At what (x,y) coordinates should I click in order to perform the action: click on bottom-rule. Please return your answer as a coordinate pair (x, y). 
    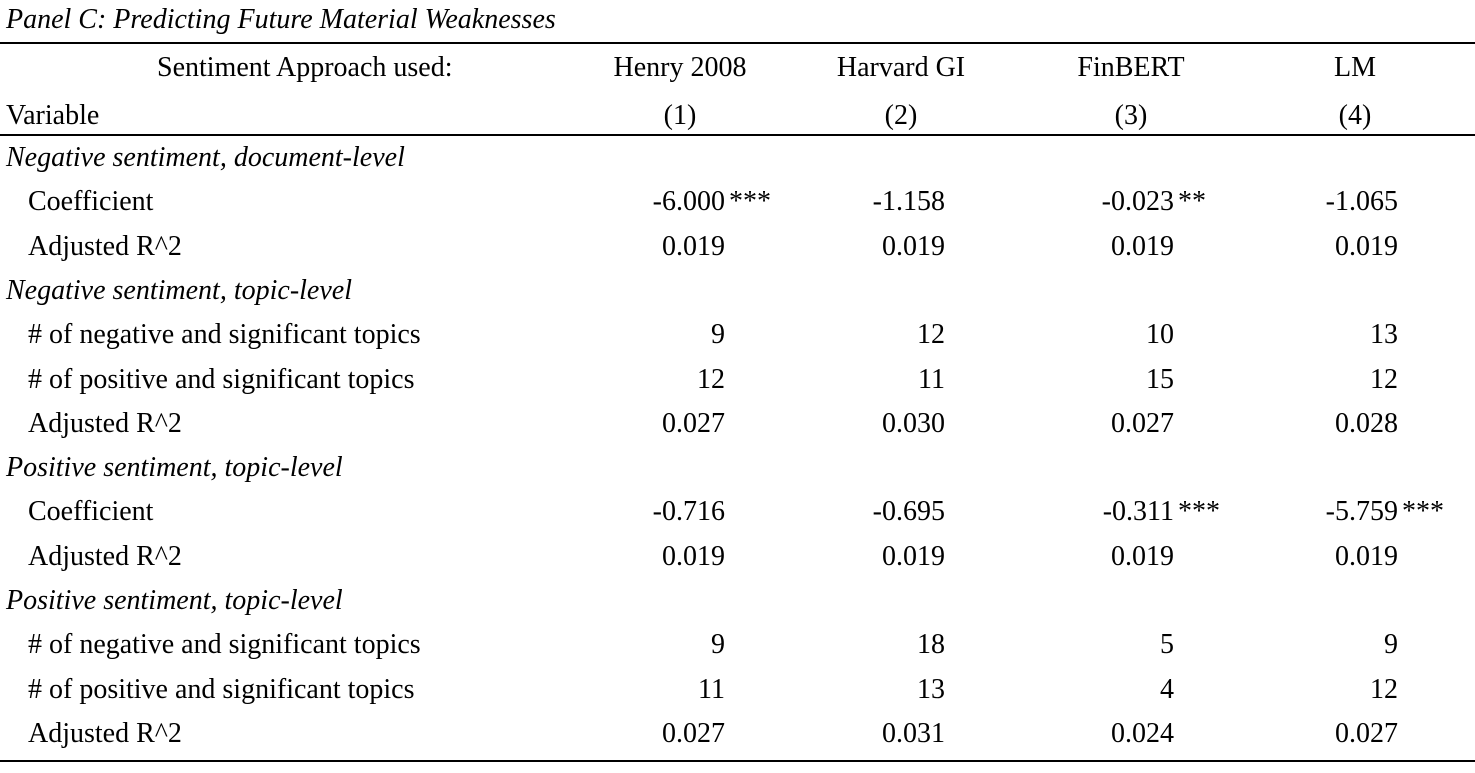
    Looking at the image, I should click on (737, 761).